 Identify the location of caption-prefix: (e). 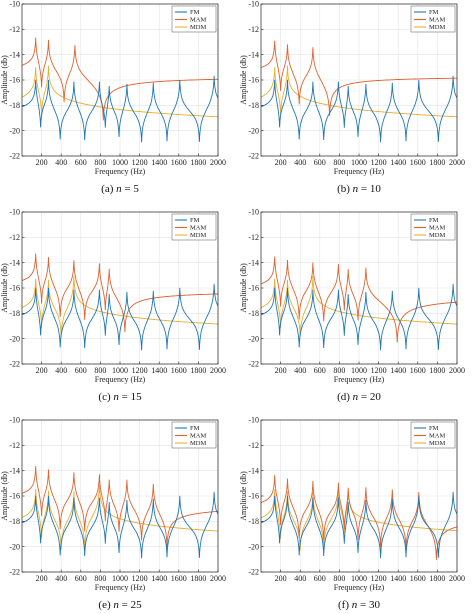
(105, 605).